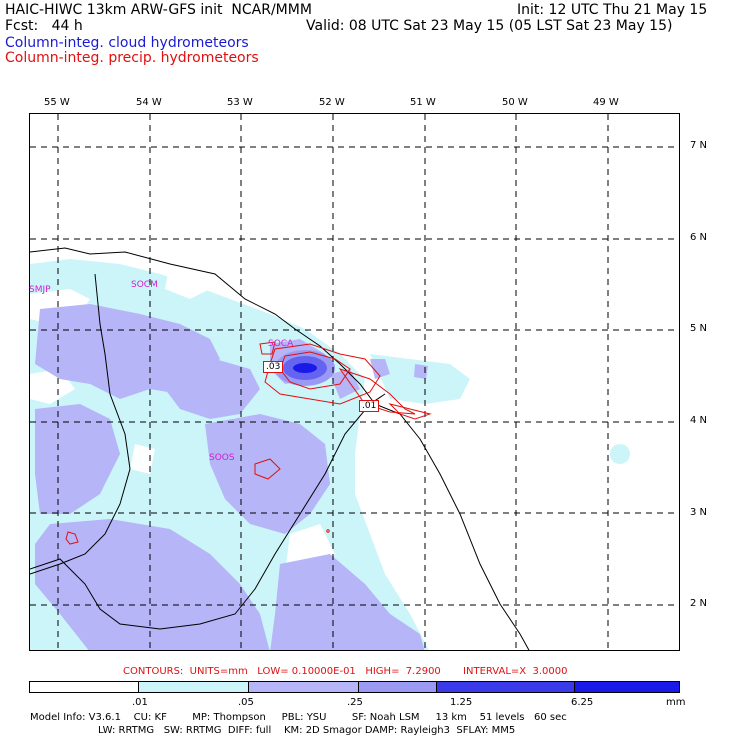  Describe the element at coordinates (699, 237) in the screenshot. I see `lat-label: 6 N` at that location.